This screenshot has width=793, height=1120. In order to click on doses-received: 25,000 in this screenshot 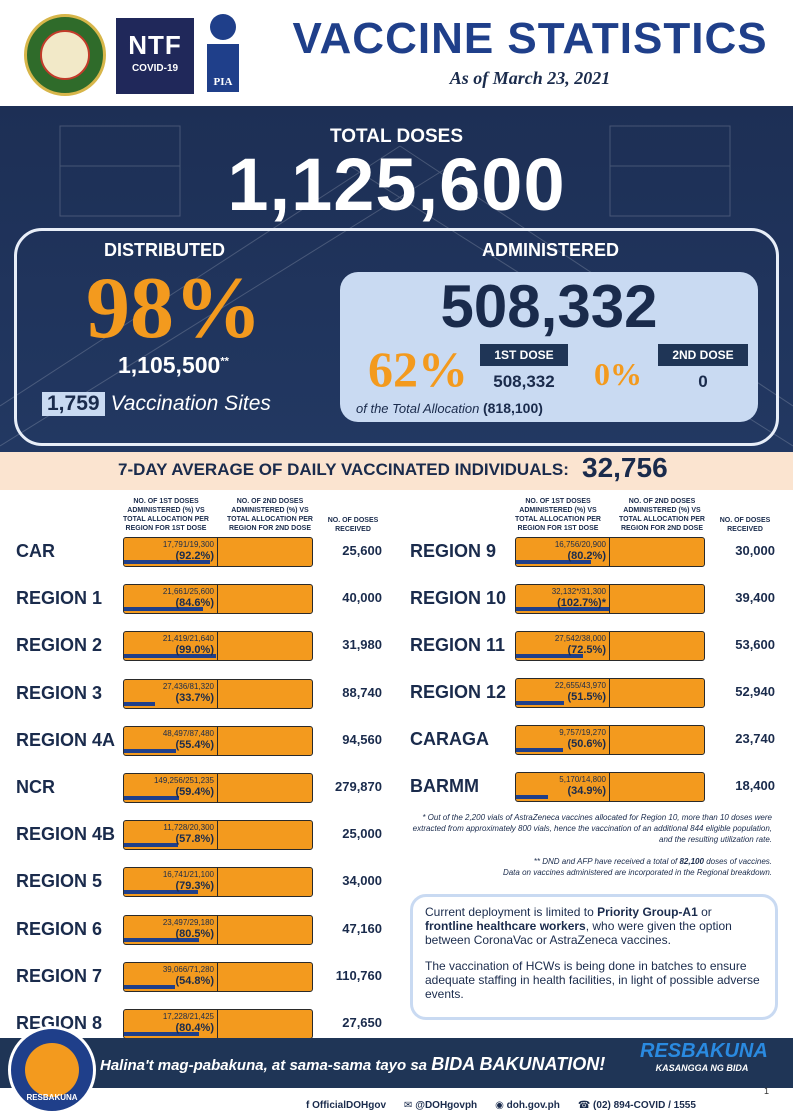, I will do `click(362, 834)`.